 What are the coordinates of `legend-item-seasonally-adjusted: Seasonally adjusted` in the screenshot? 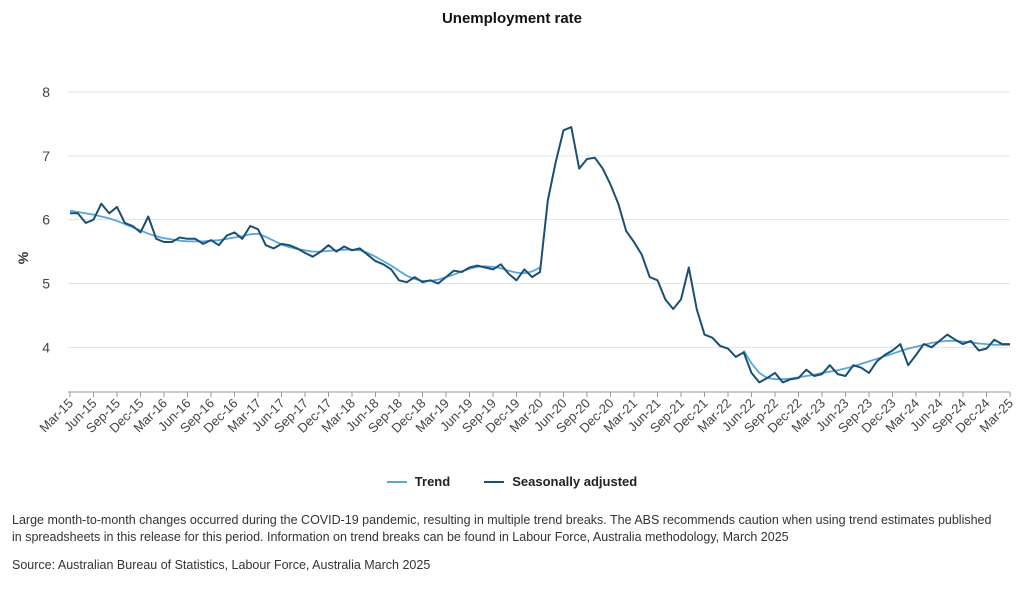 It's located at (560, 481).